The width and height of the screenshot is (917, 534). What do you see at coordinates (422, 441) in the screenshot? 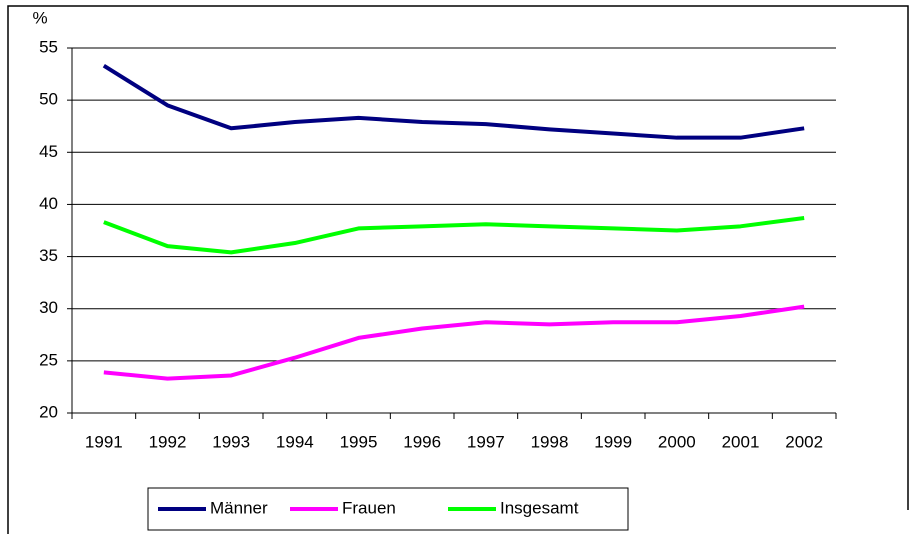
I see `x-tick-label: 1996` at bounding box center [422, 441].